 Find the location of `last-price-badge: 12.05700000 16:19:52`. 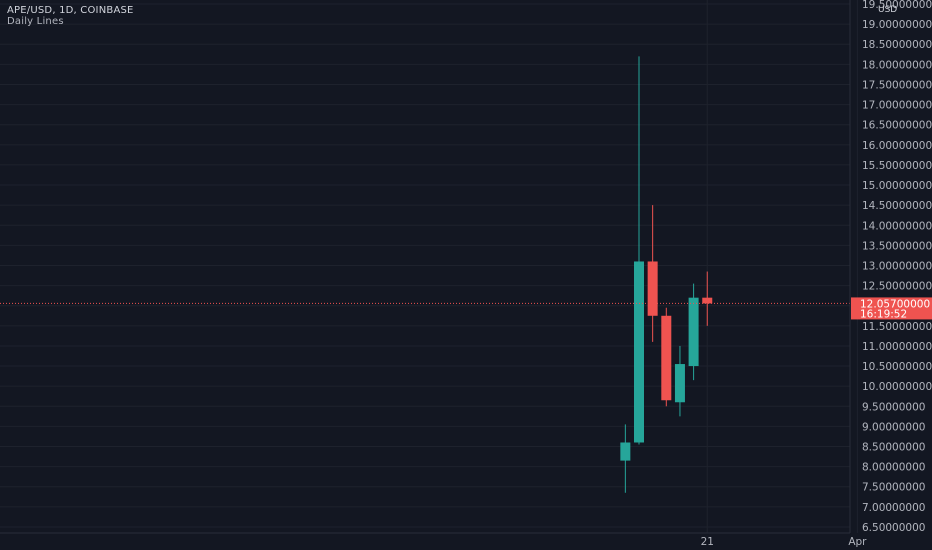

last-price-badge: 12.05700000 16:19:52 is located at coordinates (891, 308).